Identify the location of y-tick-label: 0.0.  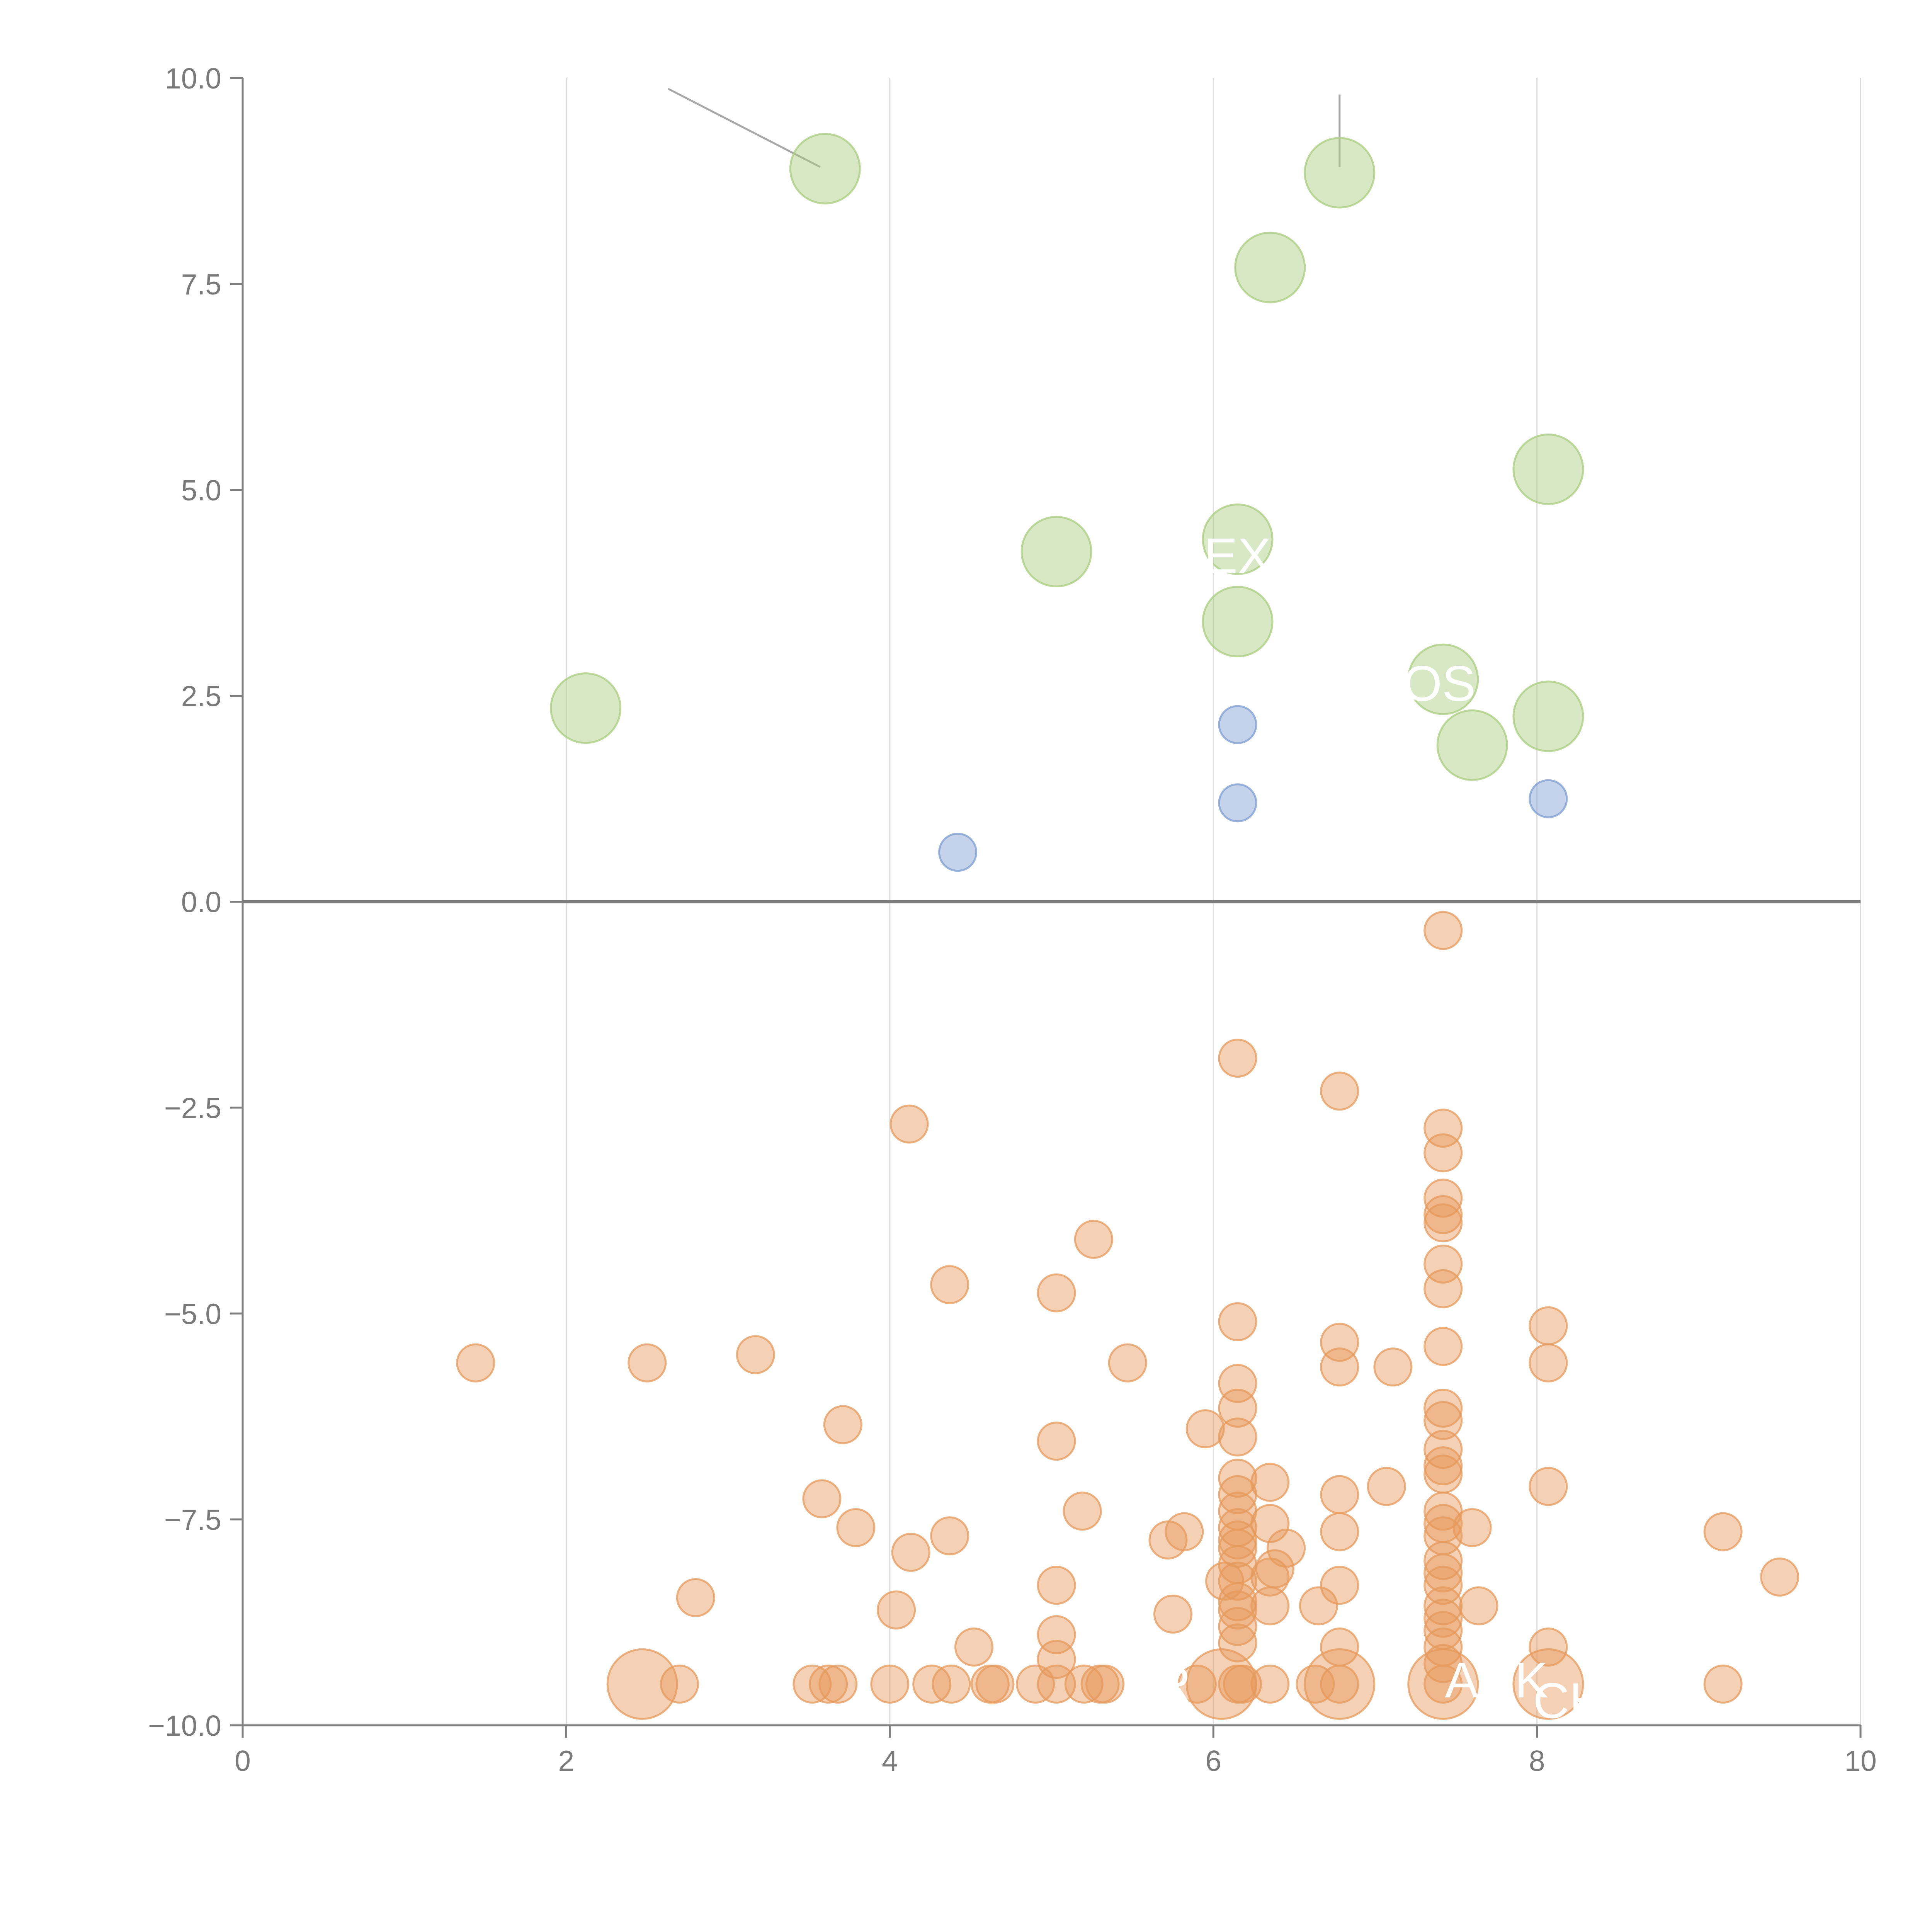
(201, 902).